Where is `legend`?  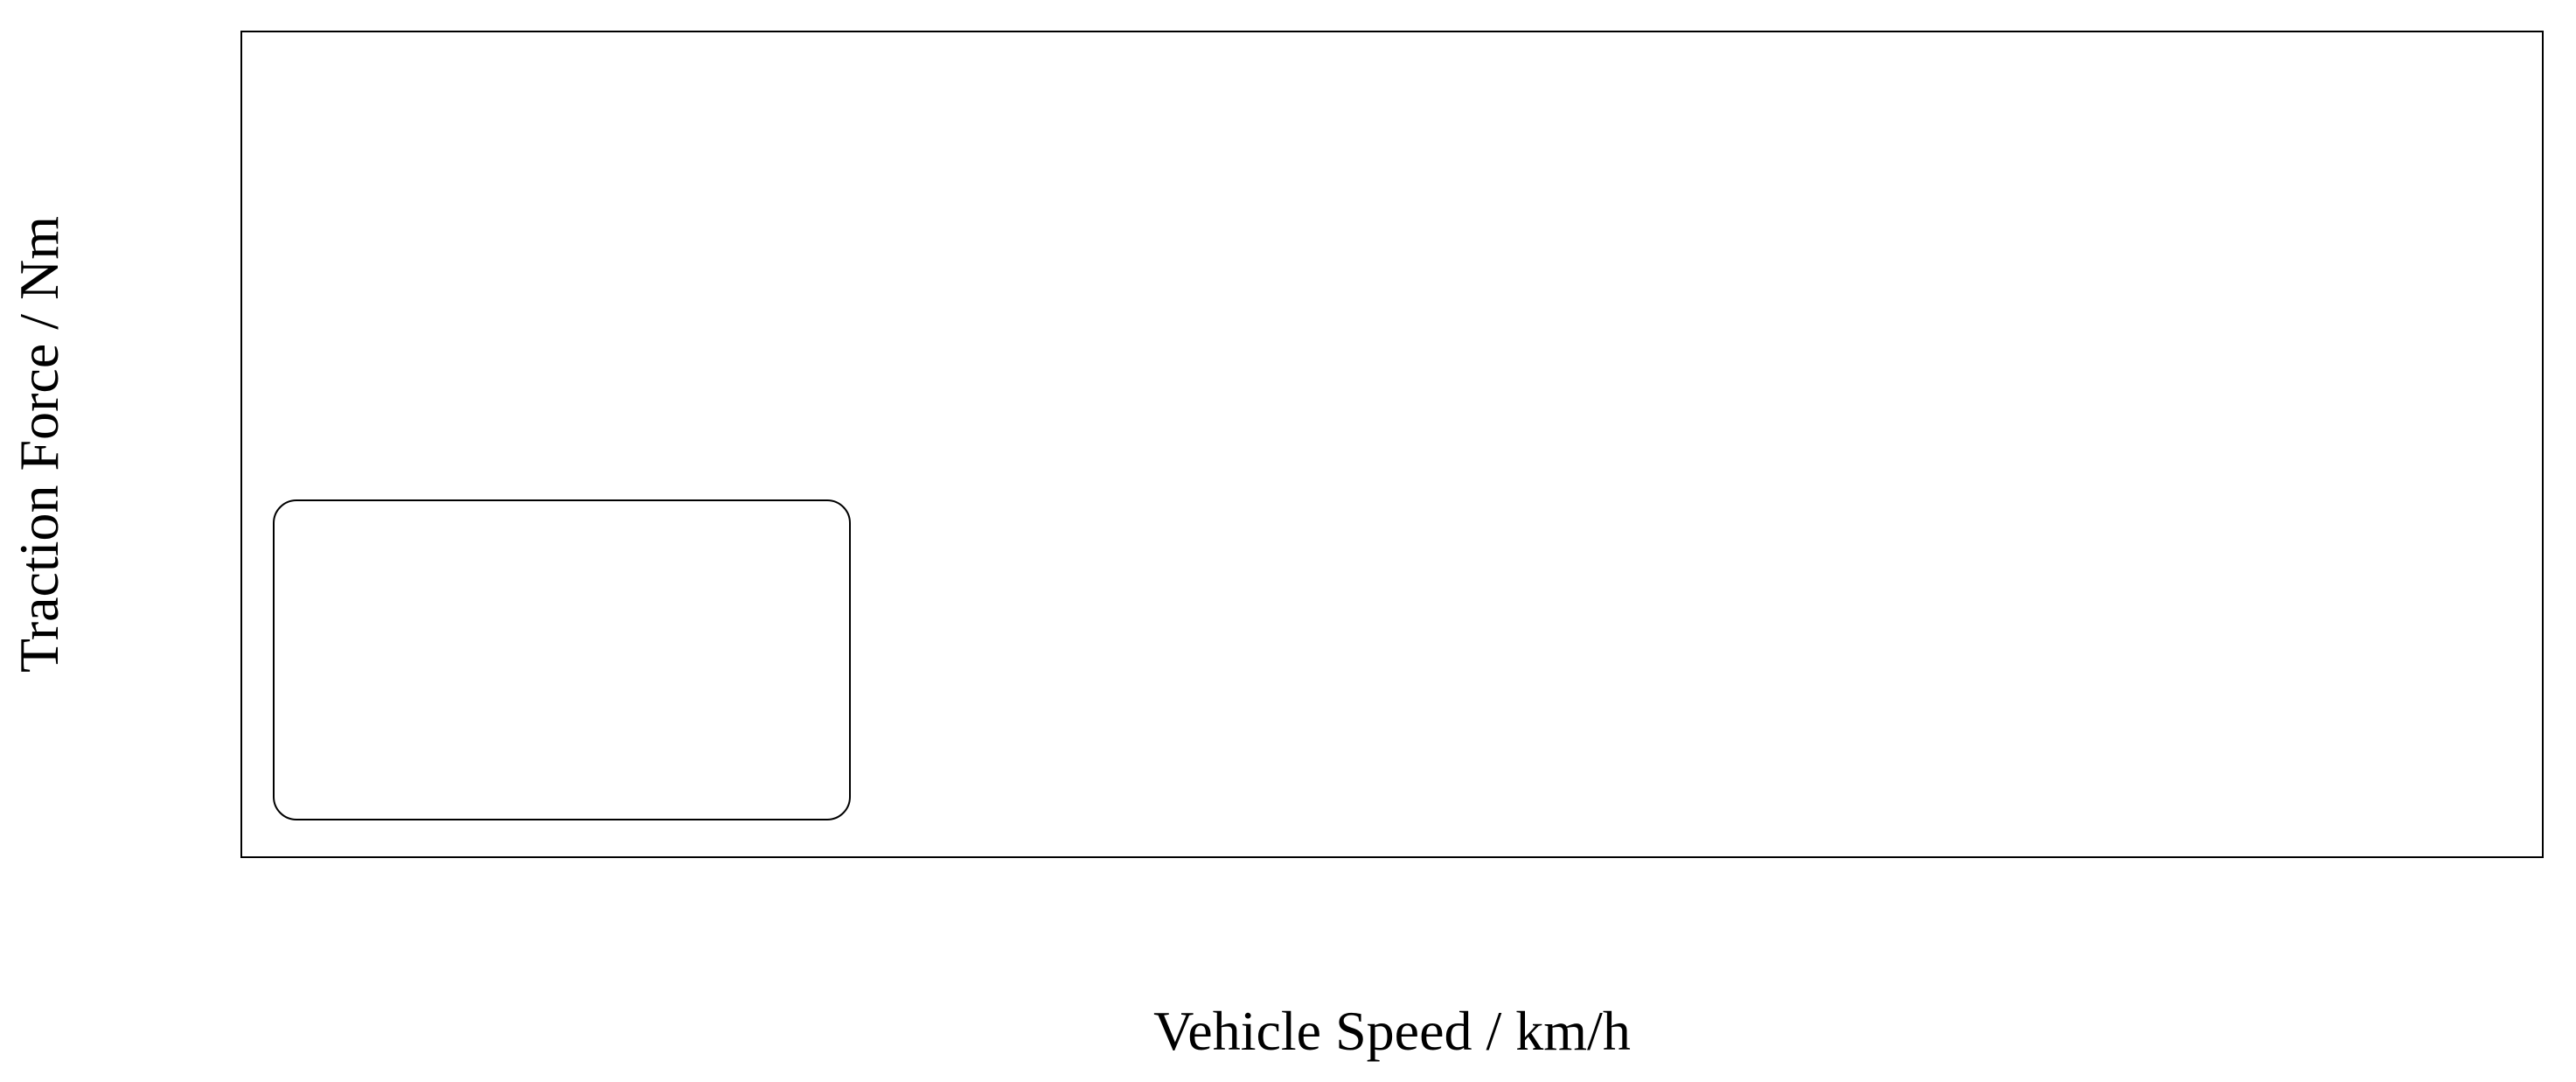
legend is located at coordinates (562, 659).